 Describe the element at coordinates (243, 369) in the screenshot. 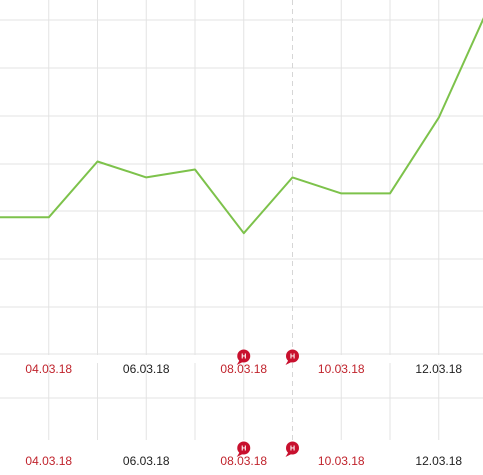

I see `main-tick-label: 08.03.18` at that location.